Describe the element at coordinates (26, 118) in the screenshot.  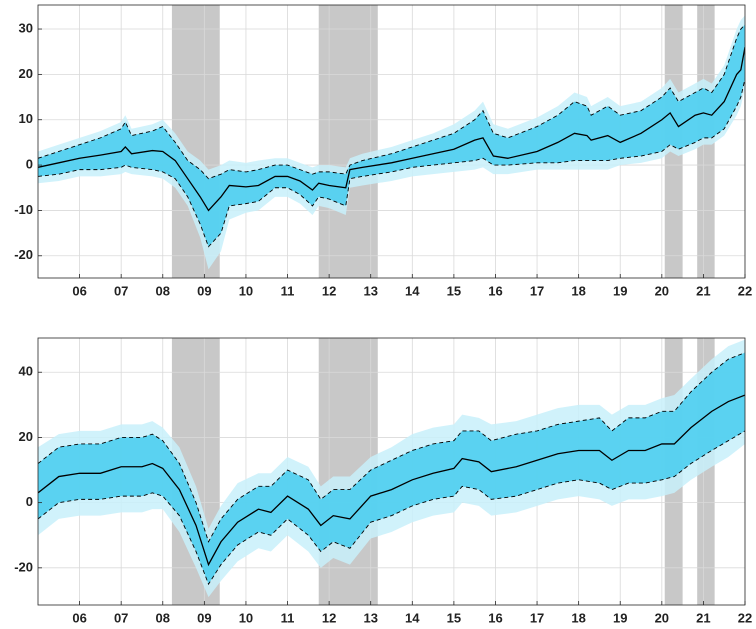
I see `y-tick-label: 10` at that location.